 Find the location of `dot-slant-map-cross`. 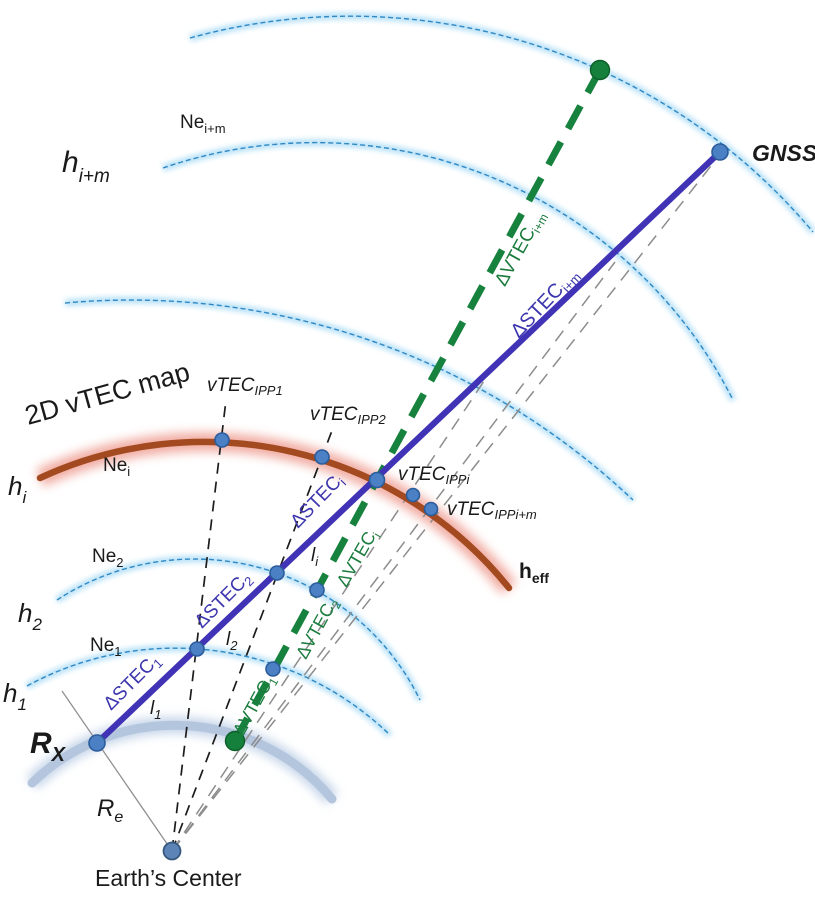

dot-slant-map-cross is located at coordinates (377, 480).